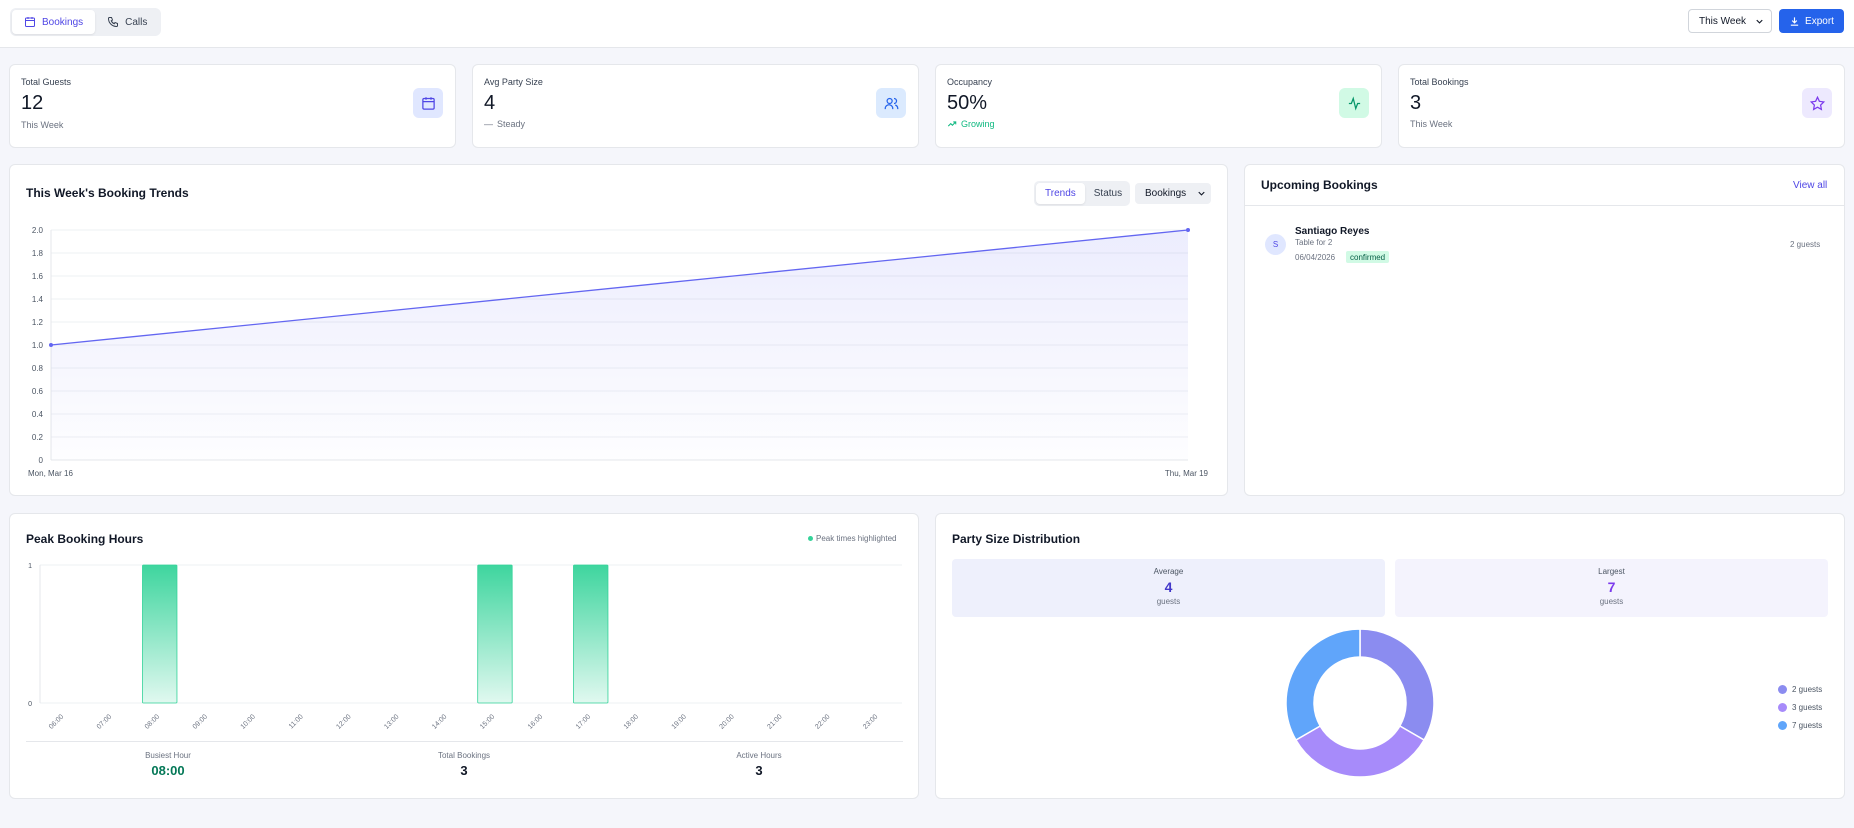 The width and height of the screenshot is (1854, 828). I want to click on x-tick-label: 06:00, so click(56, 721).